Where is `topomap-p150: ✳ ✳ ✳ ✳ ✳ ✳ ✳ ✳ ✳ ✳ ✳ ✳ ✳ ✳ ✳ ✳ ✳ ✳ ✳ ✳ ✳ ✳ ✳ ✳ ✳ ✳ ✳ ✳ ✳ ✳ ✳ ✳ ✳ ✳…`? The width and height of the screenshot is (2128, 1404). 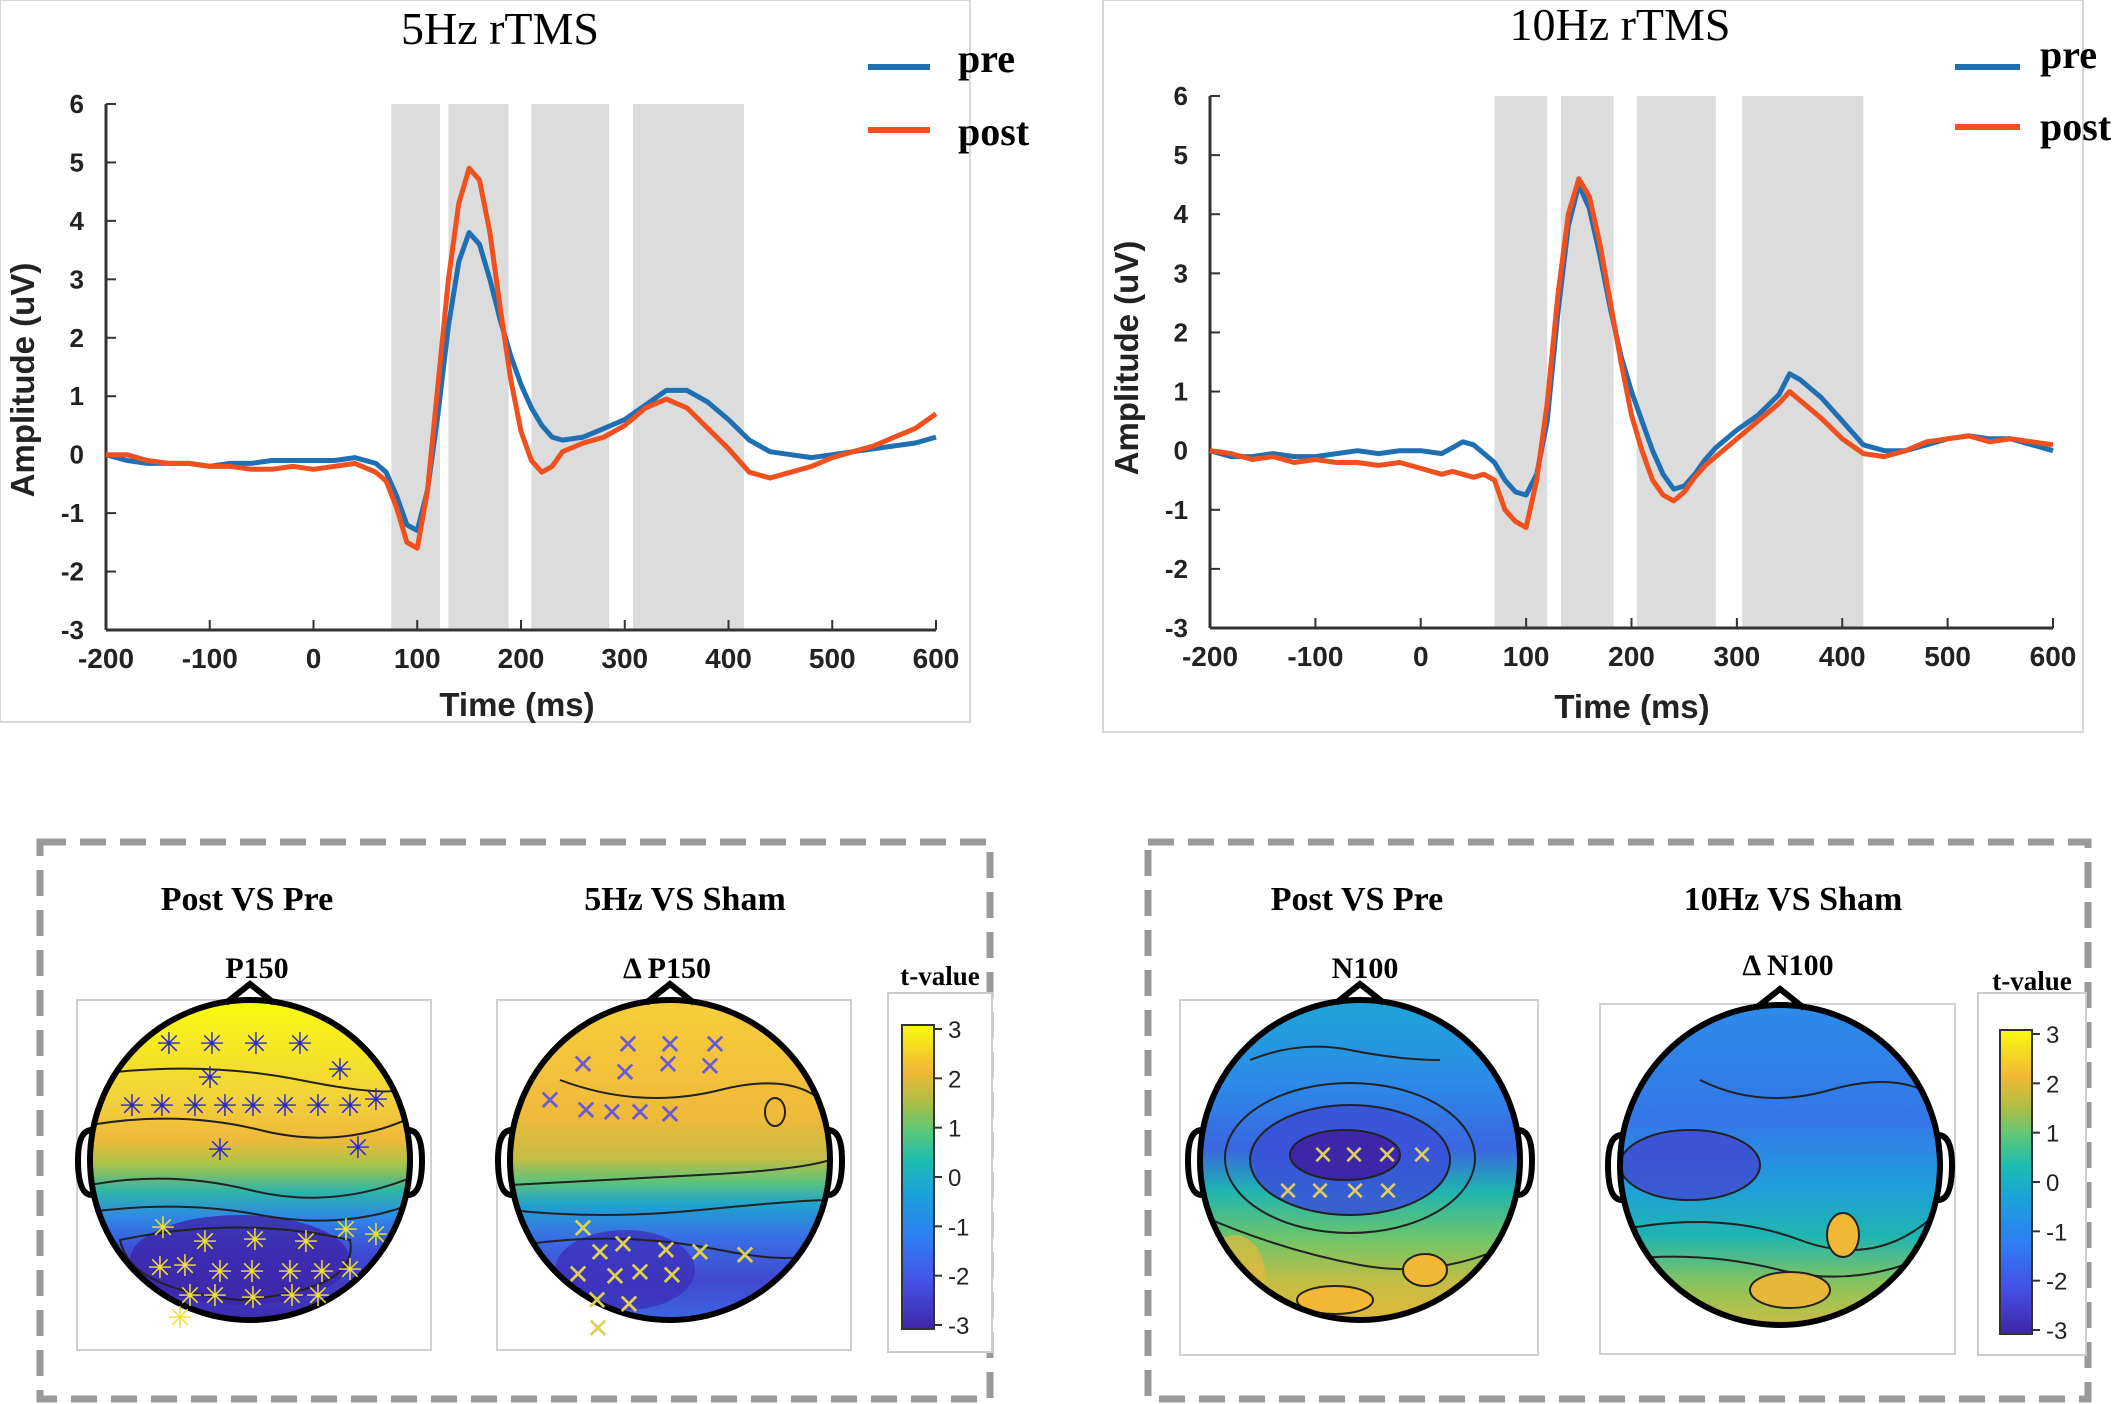 topomap-p150: ✳ ✳ ✳ ✳ ✳ ✳ ✳ ✳ ✳ ✳ ✳ ✳ ✳ ✳ ✳ ✳ ✳ ✳ ✳ ✳ ✳ ✳ ✳ ✳ ✳ ✳ ✳ ✳ ✳ ✳ ✳ ✳ ✳ ✳… is located at coordinates (253, 1165).